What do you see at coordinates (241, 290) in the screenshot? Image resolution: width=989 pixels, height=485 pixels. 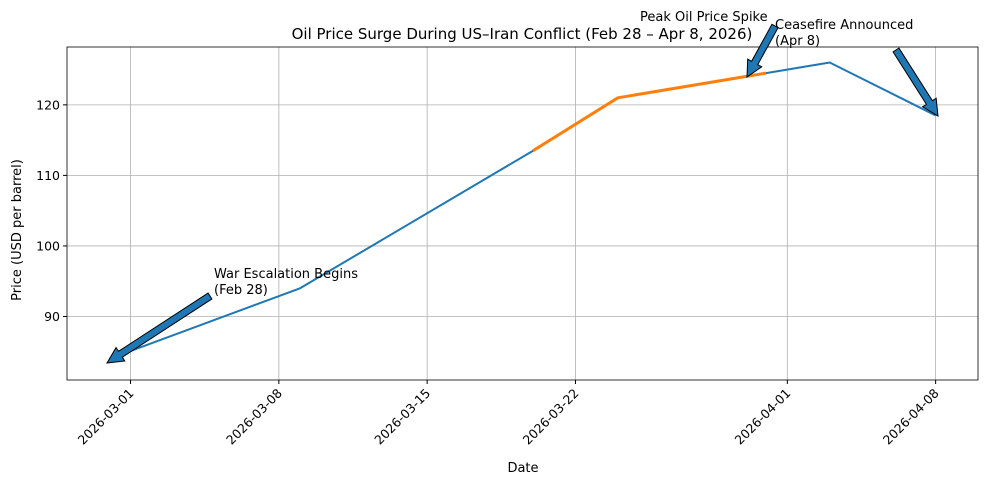 I see `annotation-text: (Feb 28)` at bounding box center [241, 290].